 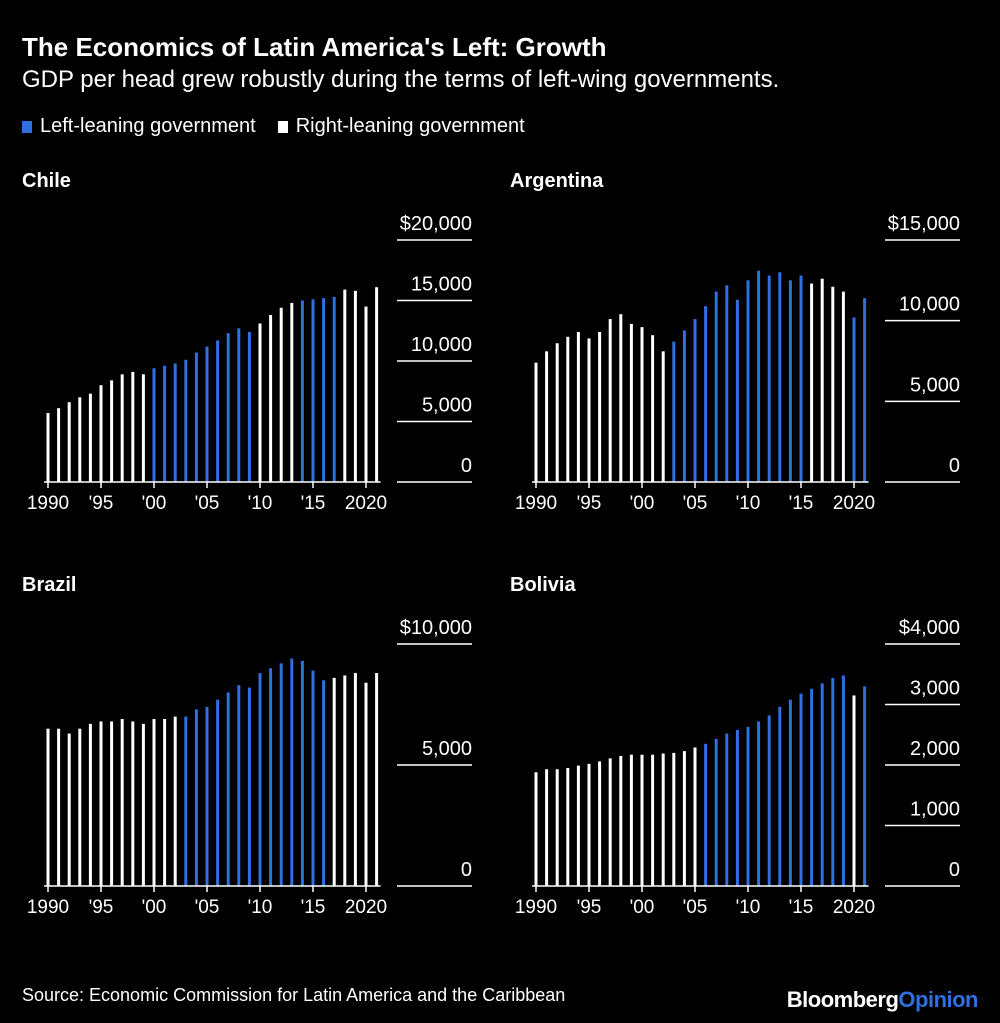 What do you see at coordinates (938, 999) in the screenshot?
I see `brand-logo-part2: Opinion` at bounding box center [938, 999].